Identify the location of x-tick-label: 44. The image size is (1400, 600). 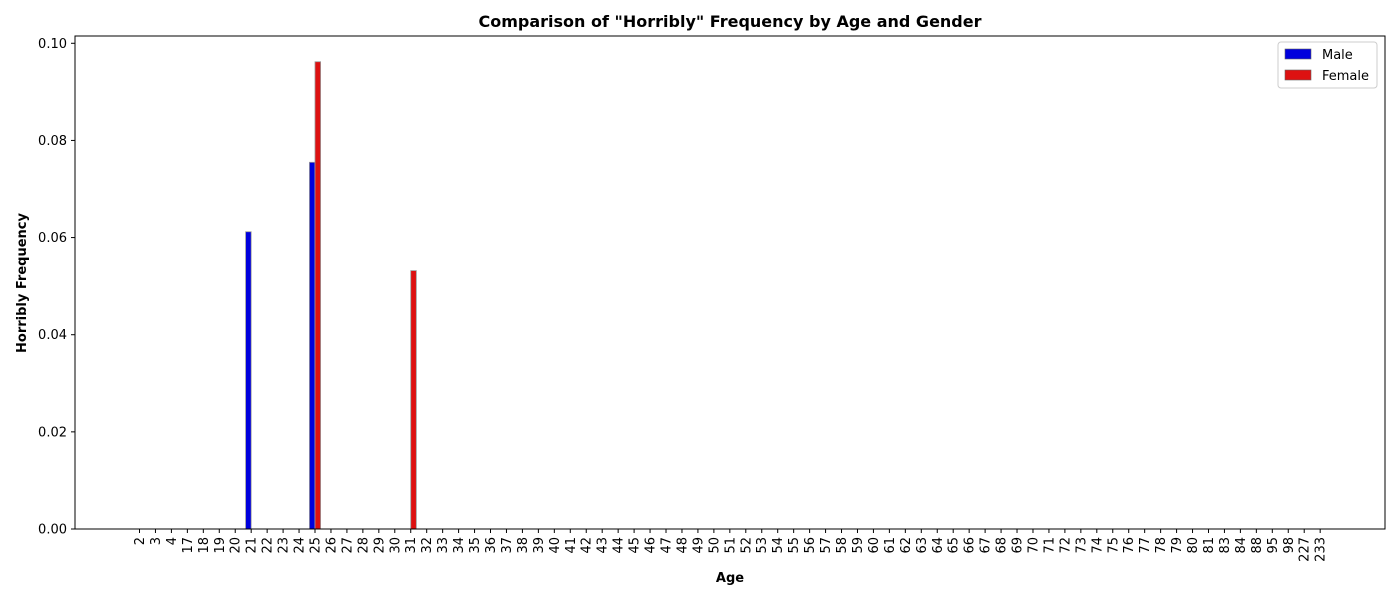
(619, 545).